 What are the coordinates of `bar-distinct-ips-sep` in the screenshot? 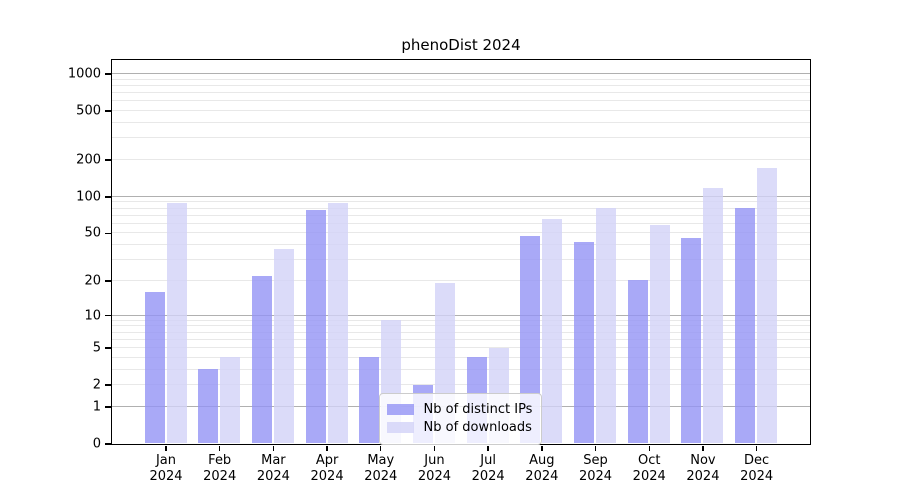 It's located at (584, 343).